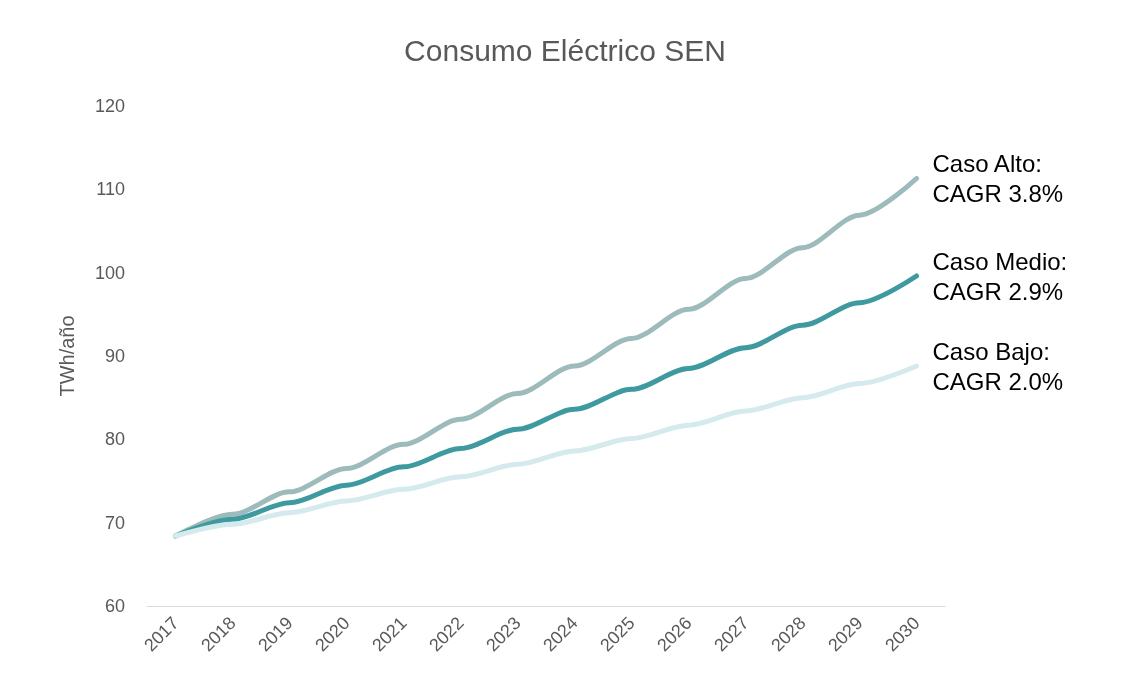  Describe the element at coordinates (110, 189) in the screenshot. I see `y-tick-label: 110` at that location.